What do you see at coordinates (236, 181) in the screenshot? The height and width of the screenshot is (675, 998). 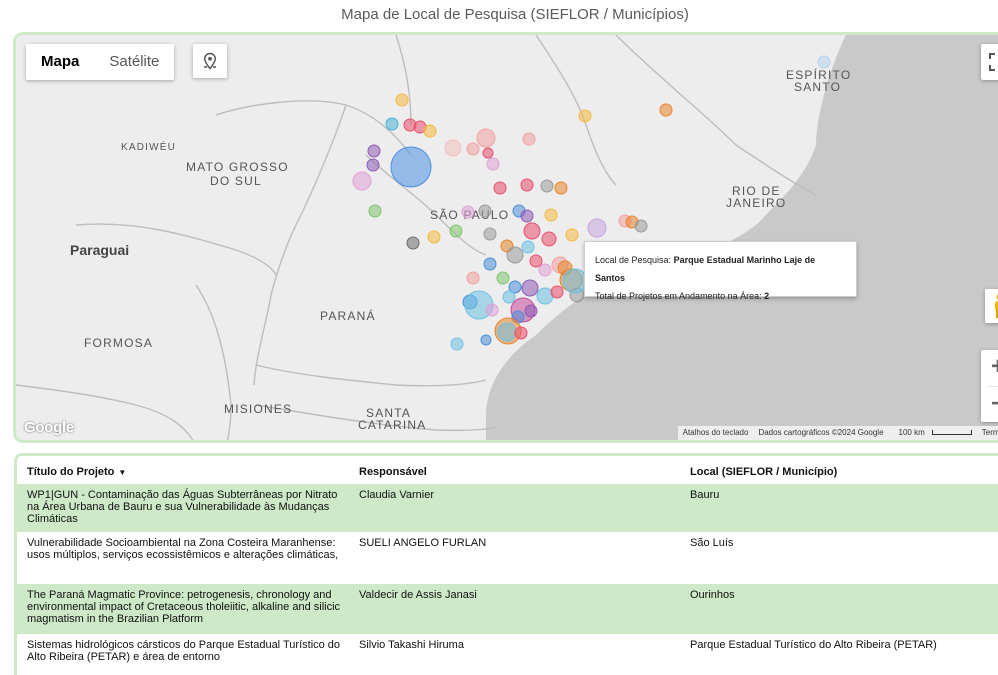 I see `label-mato-grosso-2: DO SUL` at bounding box center [236, 181].